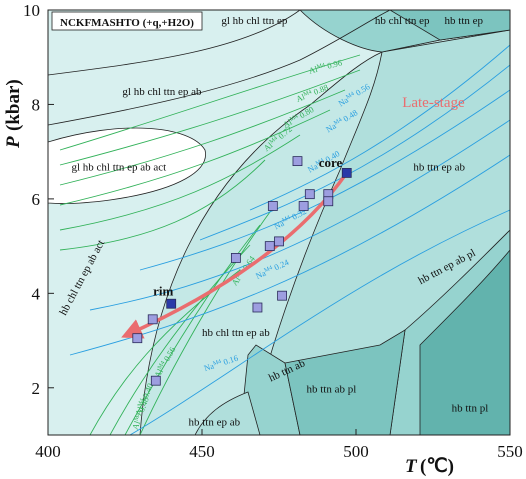  Describe the element at coordinates (31, 10) in the screenshot. I see `y-tick-label: 10` at that location.